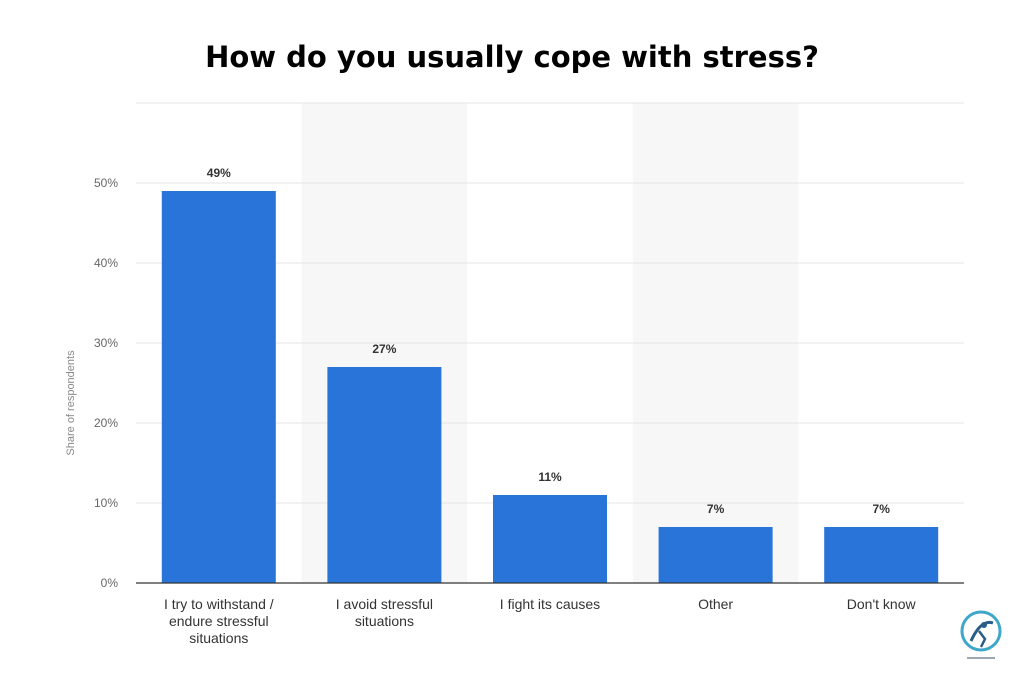 The width and height of the screenshot is (1024, 675). What do you see at coordinates (512, 57) in the screenshot?
I see `chart-title: How do you usually cope with stress?` at bounding box center [512, 57].